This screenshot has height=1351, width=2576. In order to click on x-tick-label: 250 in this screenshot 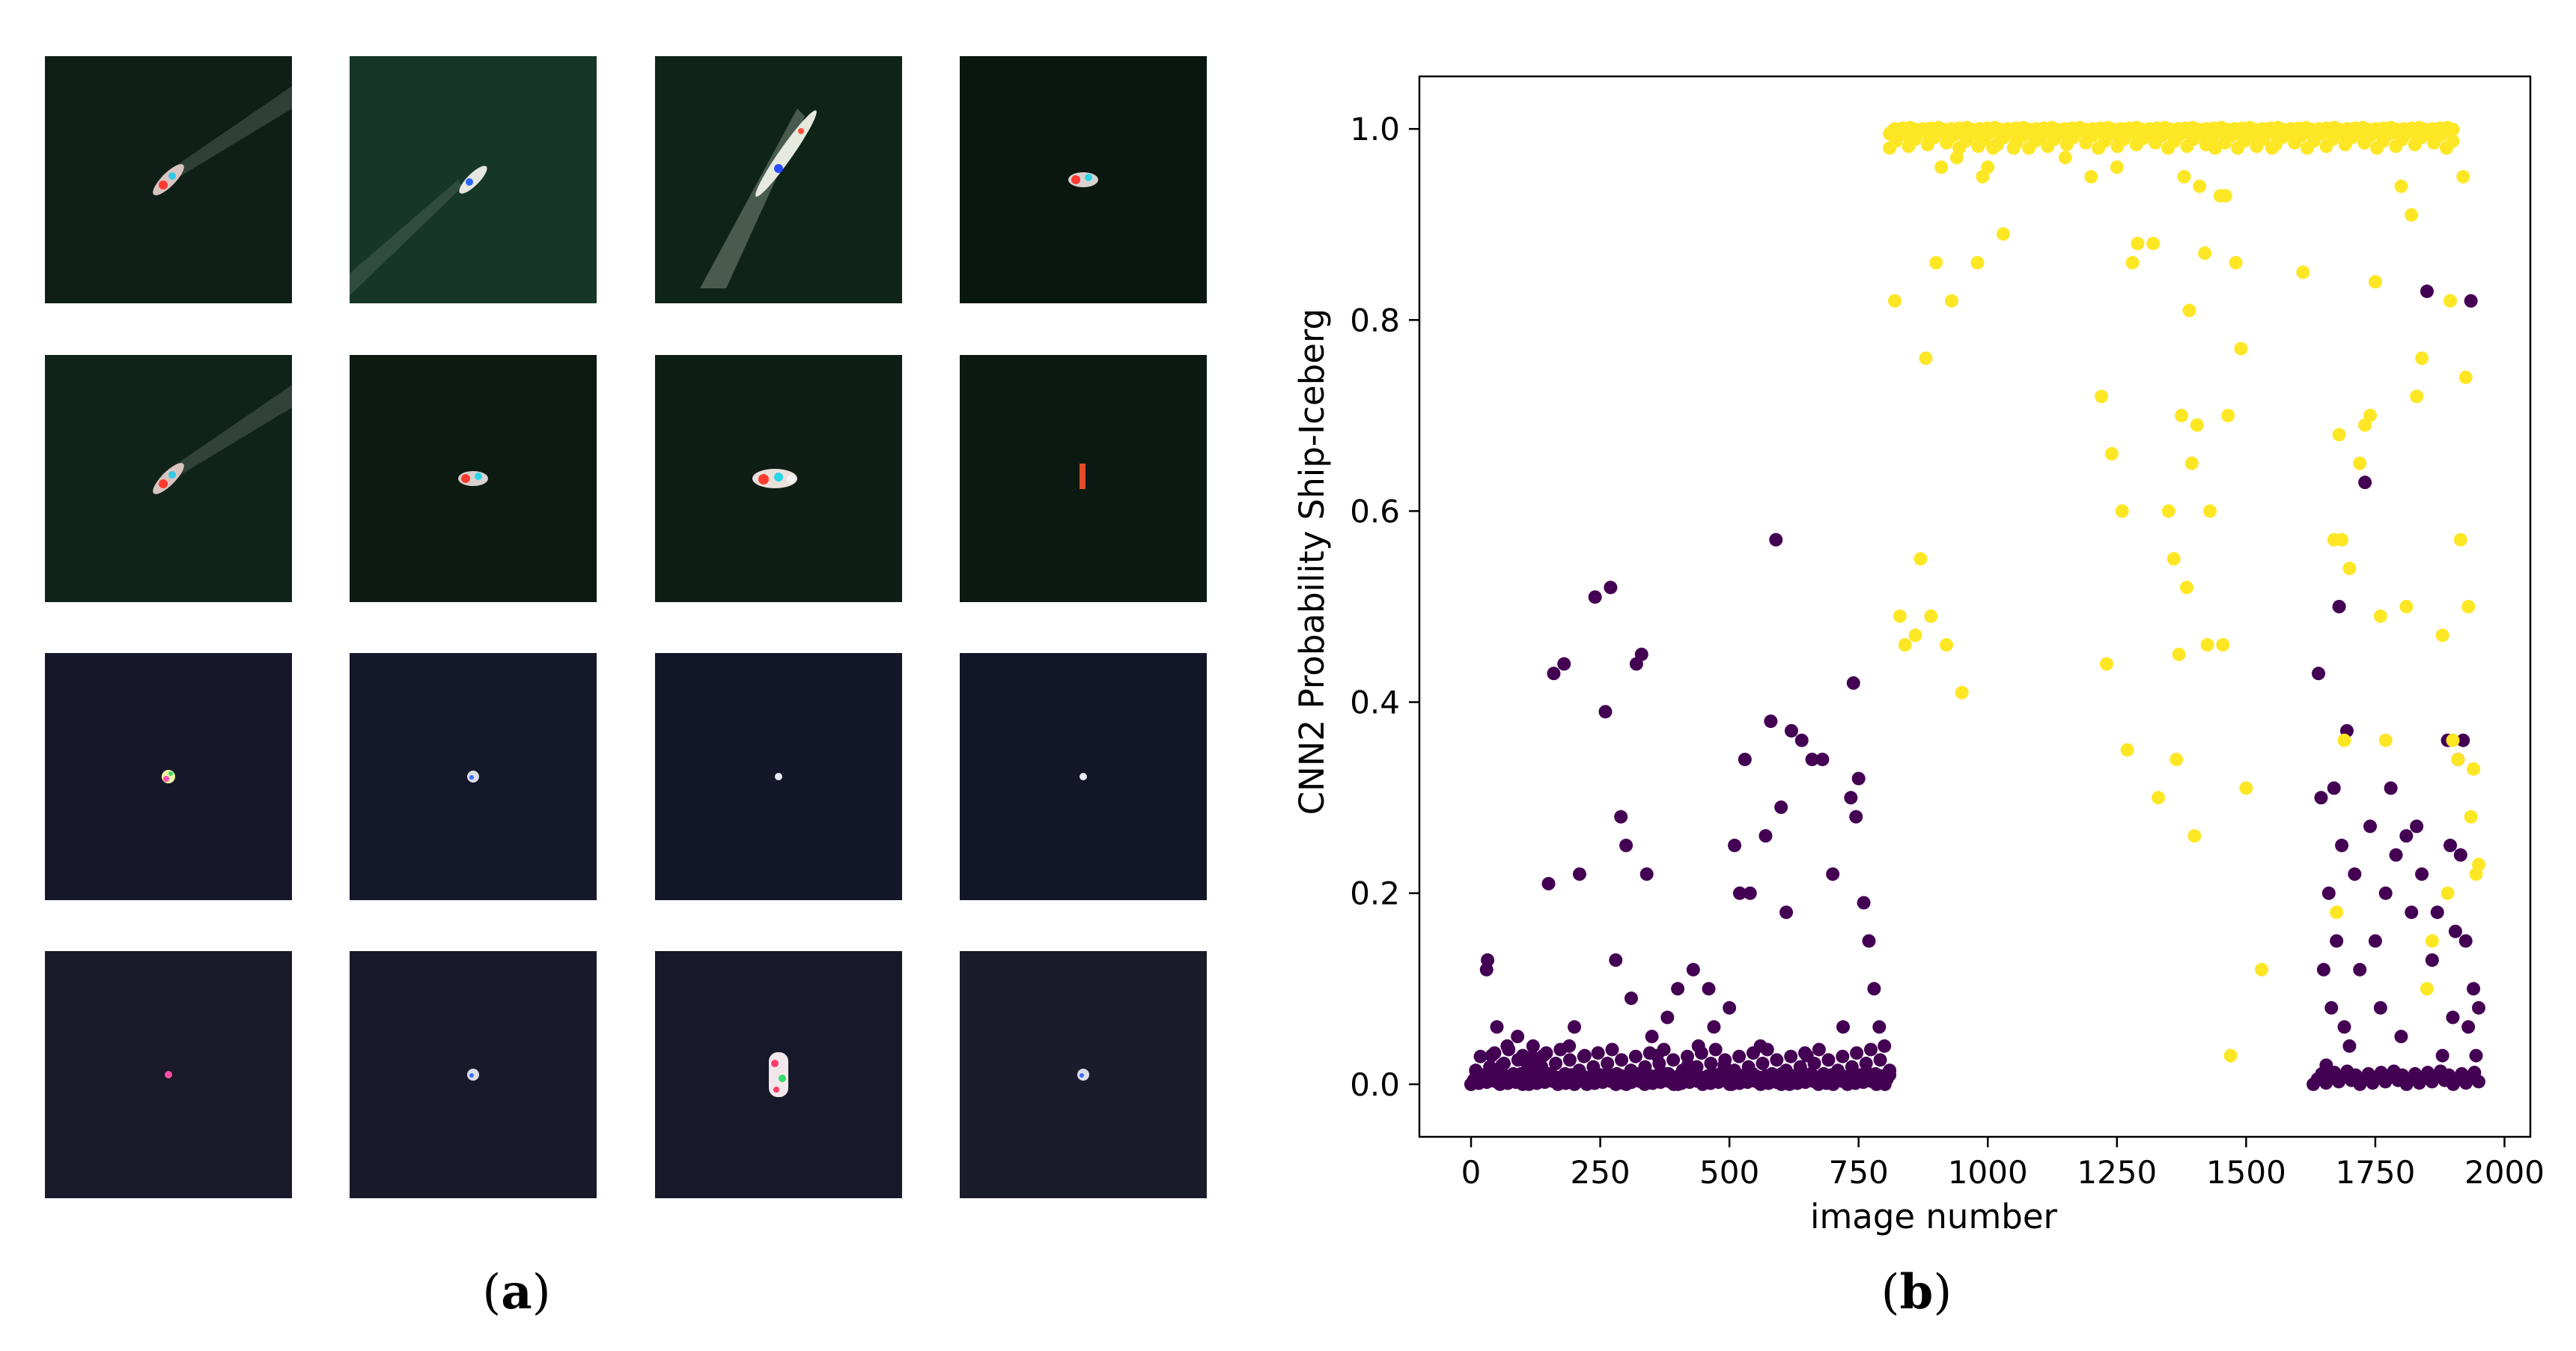, I will do `click(1600, 1172)`.